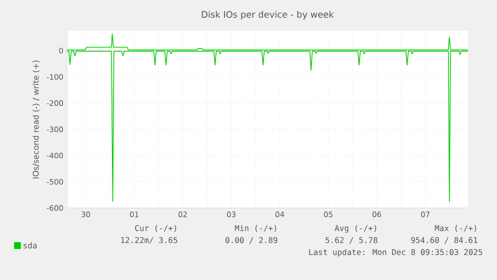 The height and width of the screenshot is (280, 497). Describe the element at coordinates (268, 15) in the screenshot. I see `chart-title: Disk IOs per device - by week` at that location.